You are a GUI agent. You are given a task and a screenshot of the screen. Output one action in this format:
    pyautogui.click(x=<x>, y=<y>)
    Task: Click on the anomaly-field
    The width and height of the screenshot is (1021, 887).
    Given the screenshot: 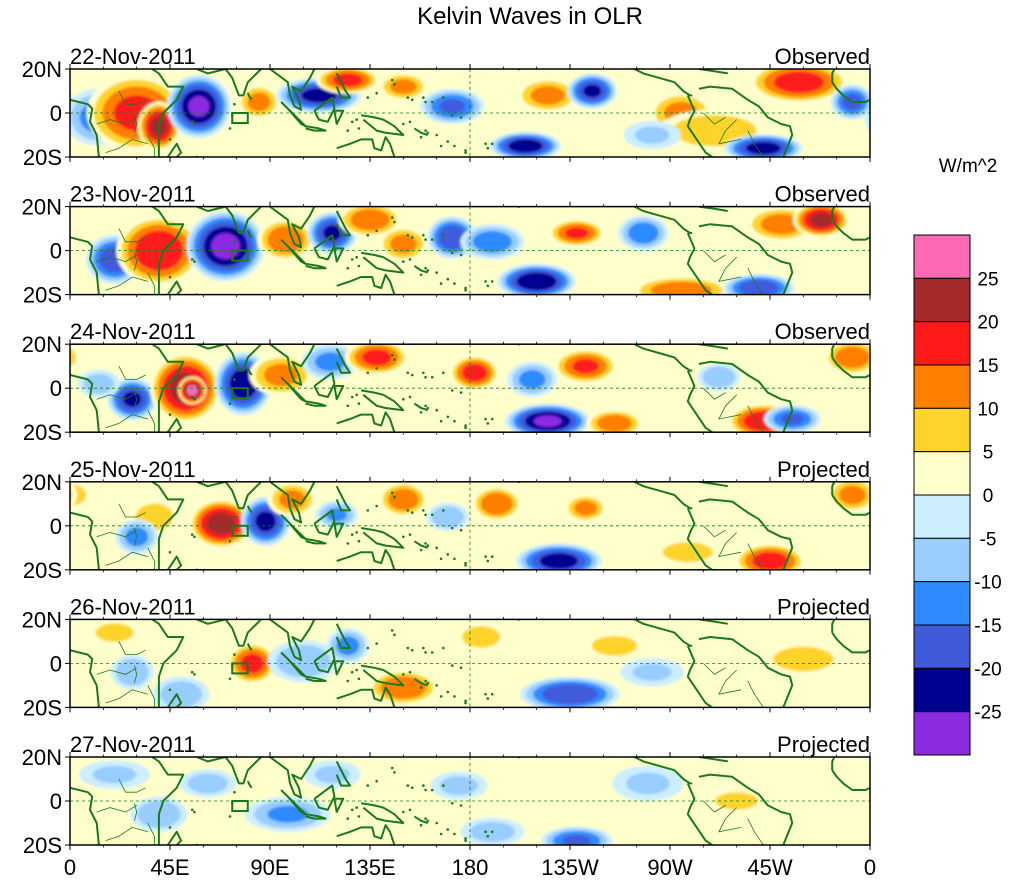 What is the action you would take?
    pyautogui.click(x=470, y=525)
    